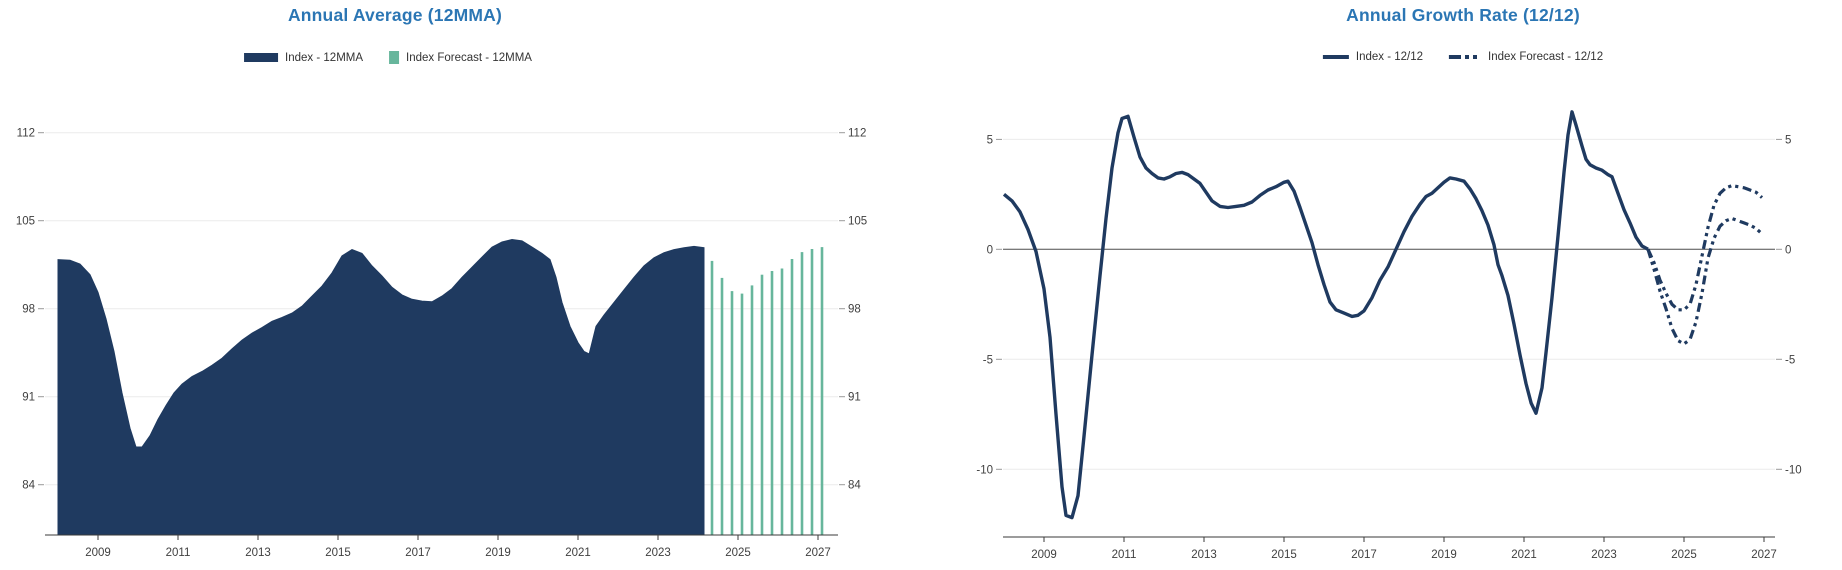 This screenshot has width=1842, height=570. Describe the element at coordinates (28, 486) in the screenshot. I see `y-axis-label-left: 84` at that location.